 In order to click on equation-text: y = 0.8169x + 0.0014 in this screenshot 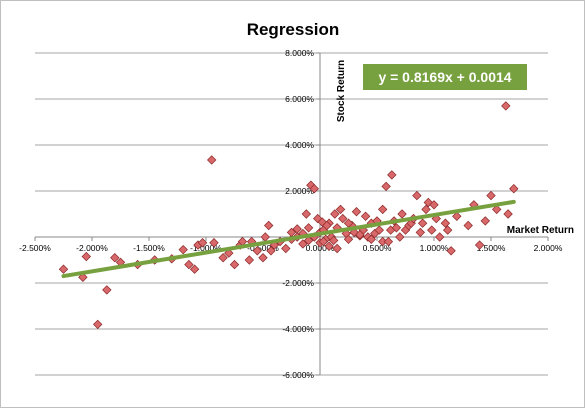, I will do `click(444, 77)`.